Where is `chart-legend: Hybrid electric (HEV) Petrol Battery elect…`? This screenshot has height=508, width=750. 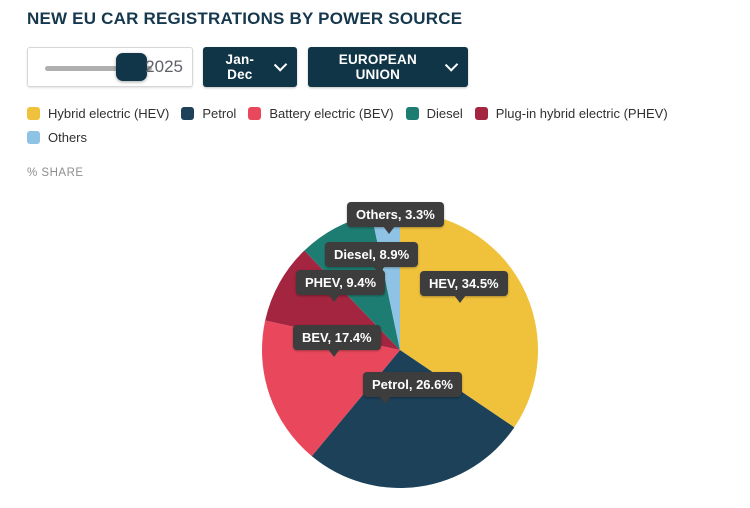
chart-legend: Hybrid electric (HEV) Petrol Battery elect… is located at coordinates (377, 125).